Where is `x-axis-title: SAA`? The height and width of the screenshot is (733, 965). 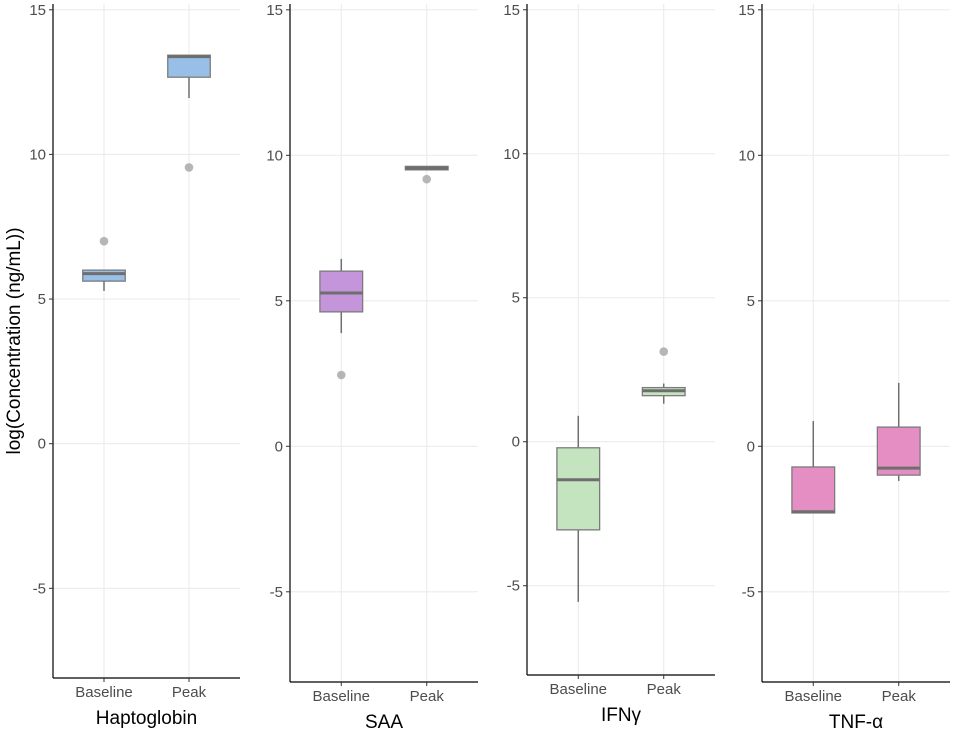 x-axis-title: SAA is located at coordinates (384, 722).